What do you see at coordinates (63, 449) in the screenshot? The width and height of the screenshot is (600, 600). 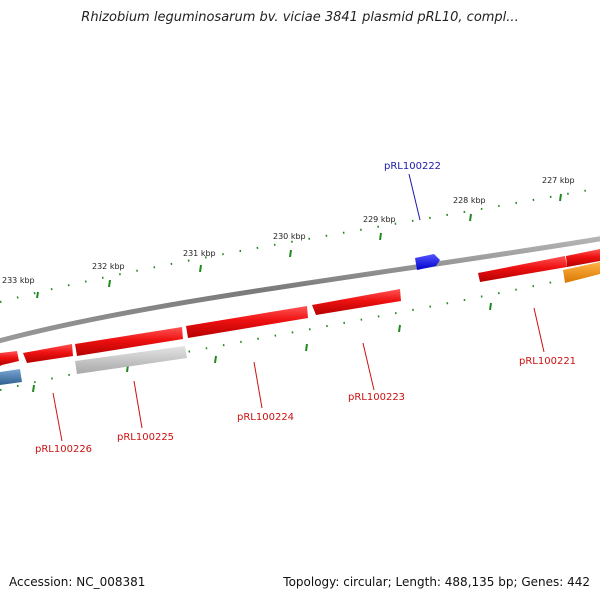 I see `gene-label: pRL100226` at bounding box center [63, 449].